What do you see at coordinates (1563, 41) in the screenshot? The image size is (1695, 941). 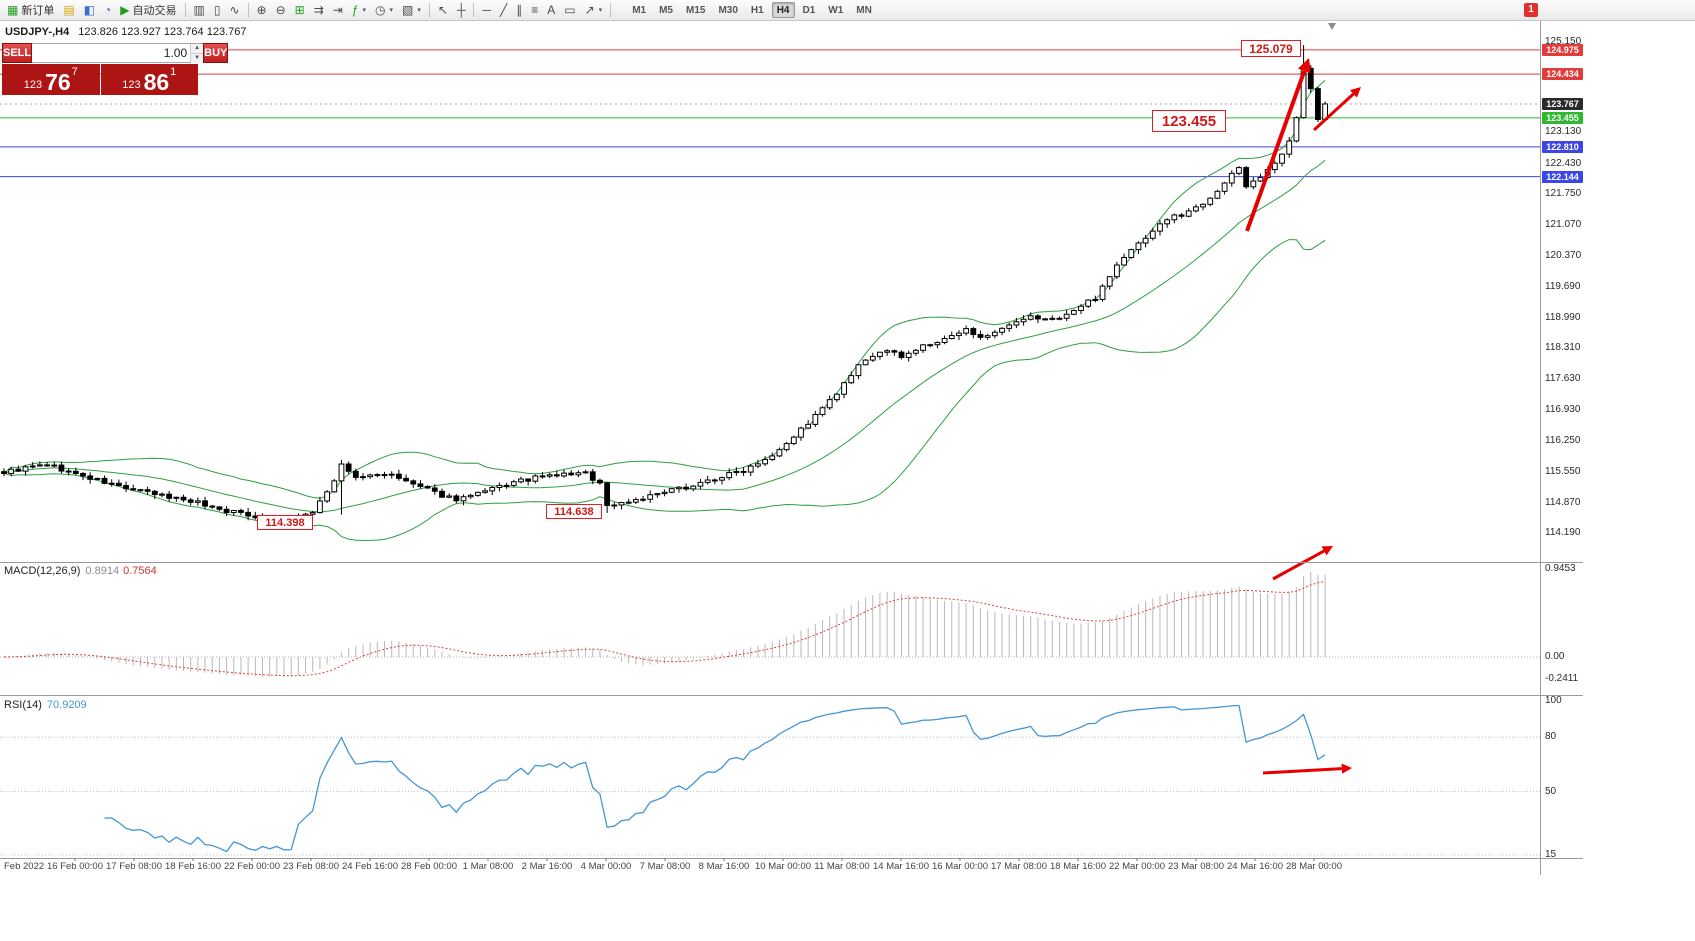 I see `price-axis-tick: 125.150` at bounding box center [1563, 41].